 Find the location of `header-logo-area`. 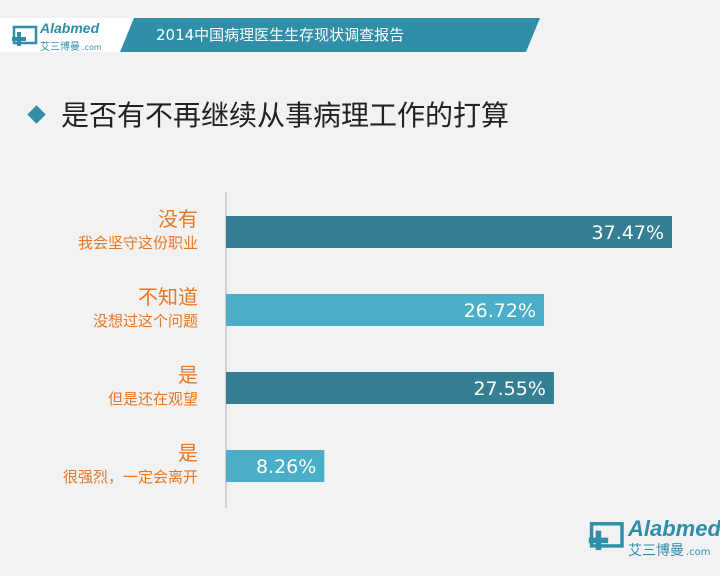

header-logo-area is located at coordinates (65, 35).